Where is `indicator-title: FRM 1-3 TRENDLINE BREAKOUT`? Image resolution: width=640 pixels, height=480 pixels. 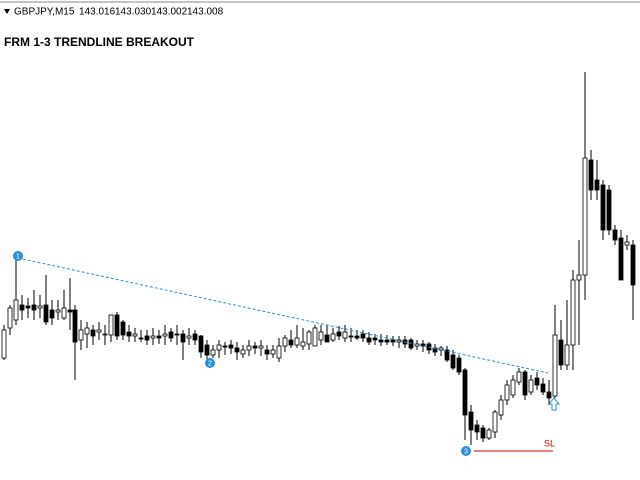 indicator-title: FRM 1-3 TRENDLINE BREAKOUT is located at coordinates (99, 42).